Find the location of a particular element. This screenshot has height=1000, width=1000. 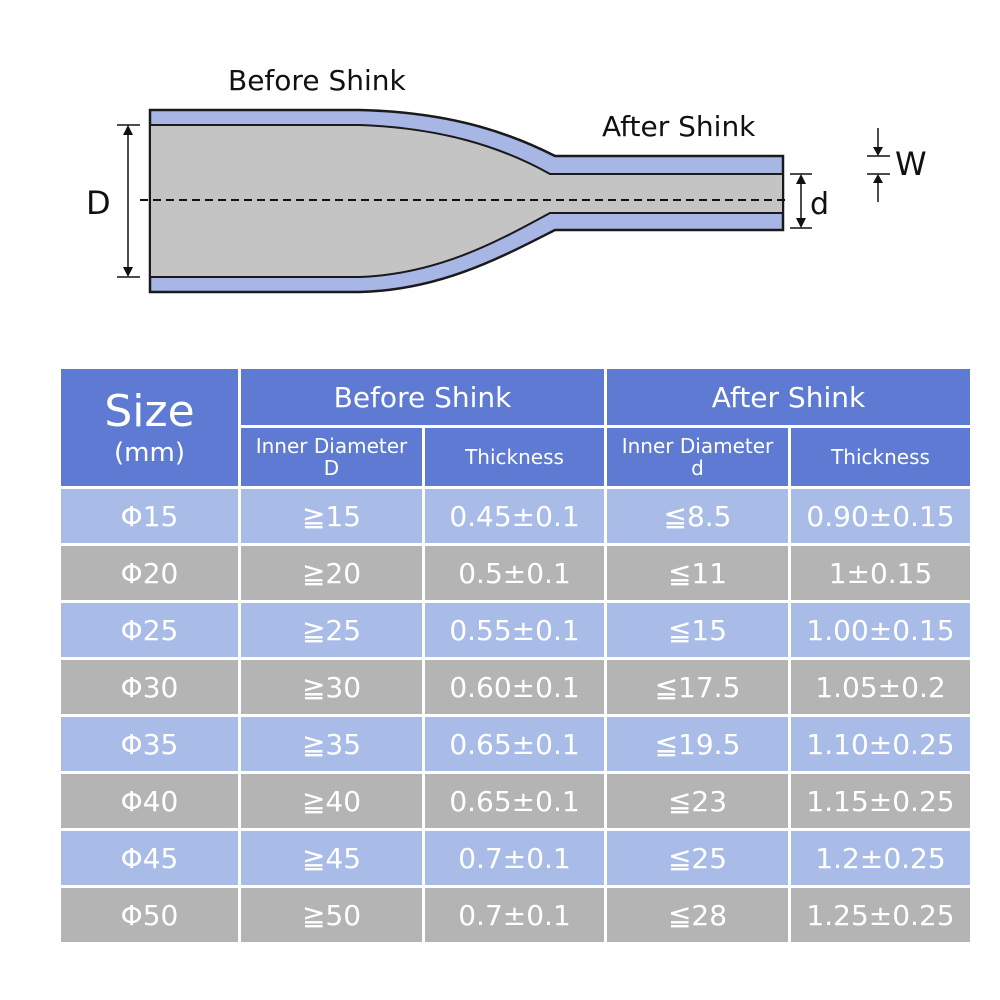

before-id-cell: ≧15 is located at coordinates (331, 516).